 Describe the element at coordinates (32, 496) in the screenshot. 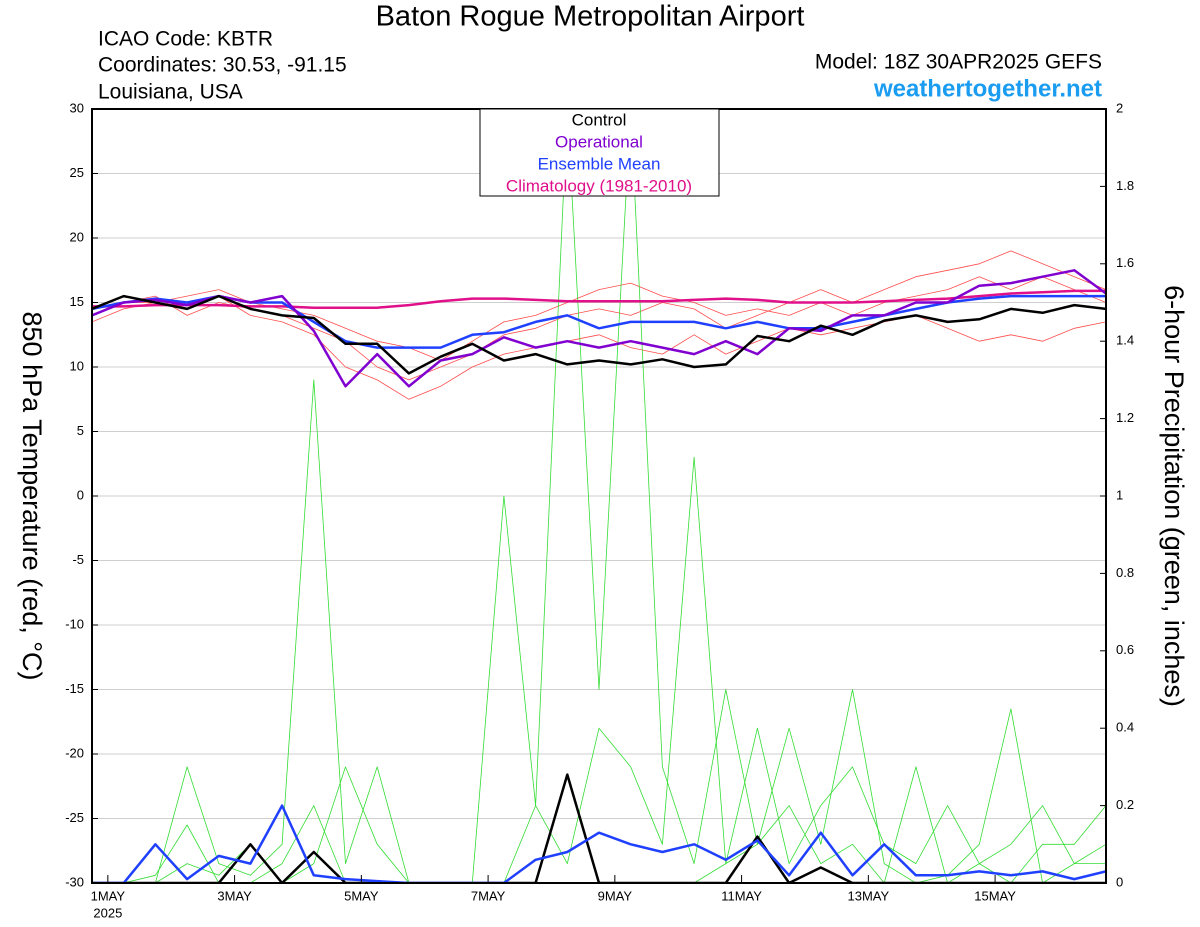

I see `y-axis-label: 850 hPa Temperature (red, °C)` at that location.